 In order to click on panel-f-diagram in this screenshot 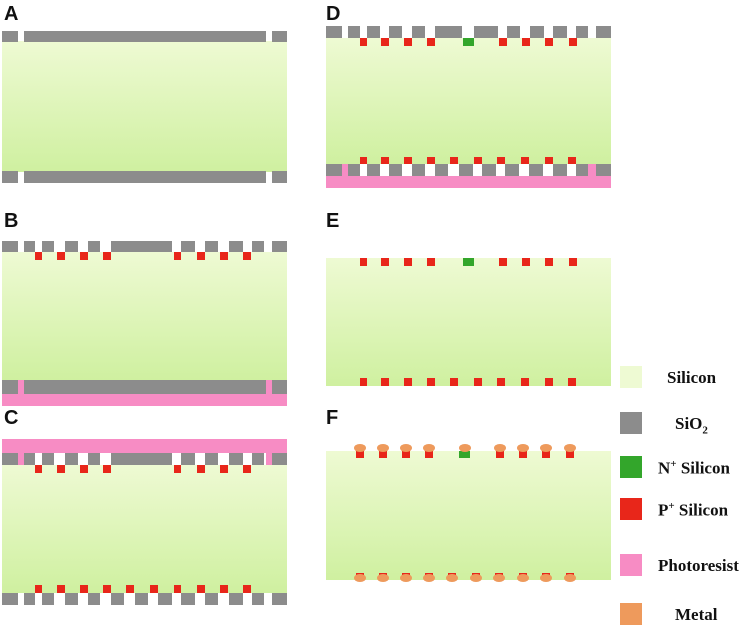, I will do `click(468, 513)`.